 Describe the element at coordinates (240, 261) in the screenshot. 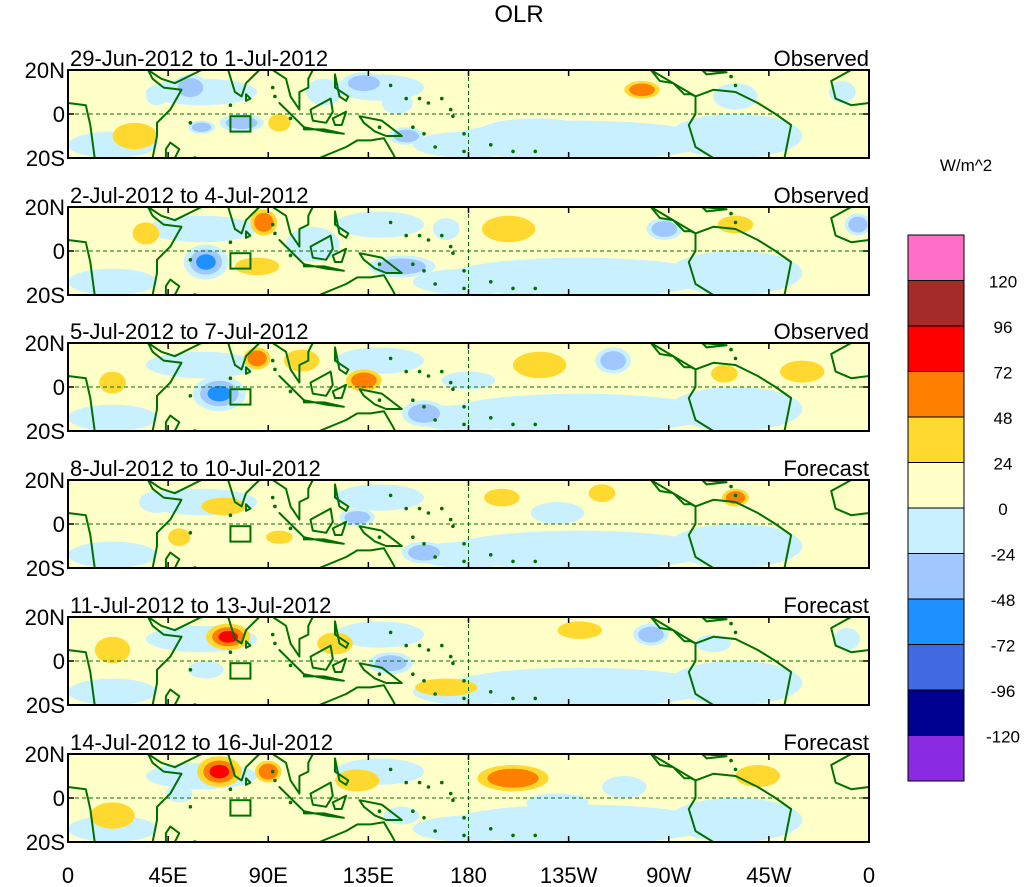

I see `region-box` at that location.